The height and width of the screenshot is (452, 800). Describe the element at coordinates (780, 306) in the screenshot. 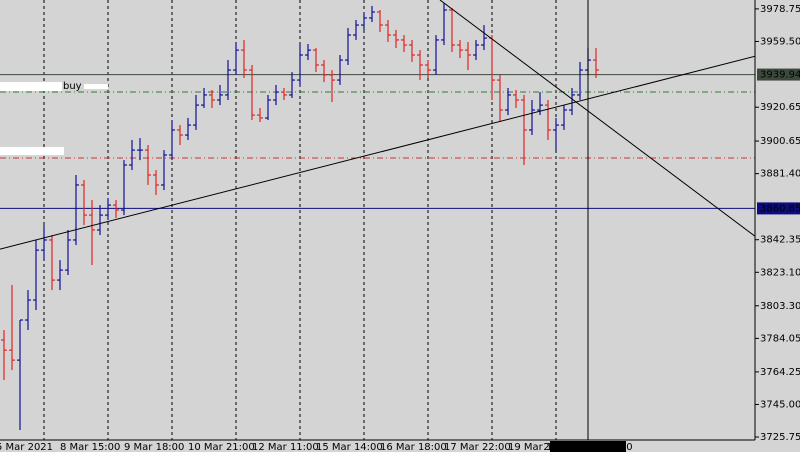

I see `y-tick-label: 3803.30` at that location.